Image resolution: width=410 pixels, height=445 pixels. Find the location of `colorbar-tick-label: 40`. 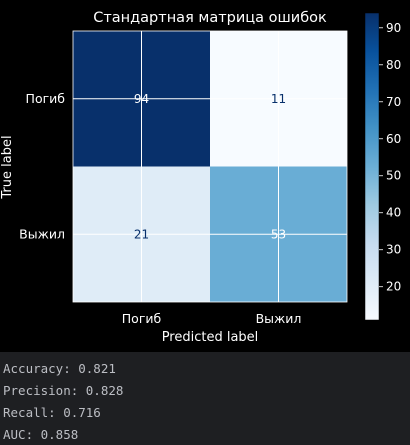

colorbar-tick-label: 40 is located at coordinates (393, 213).